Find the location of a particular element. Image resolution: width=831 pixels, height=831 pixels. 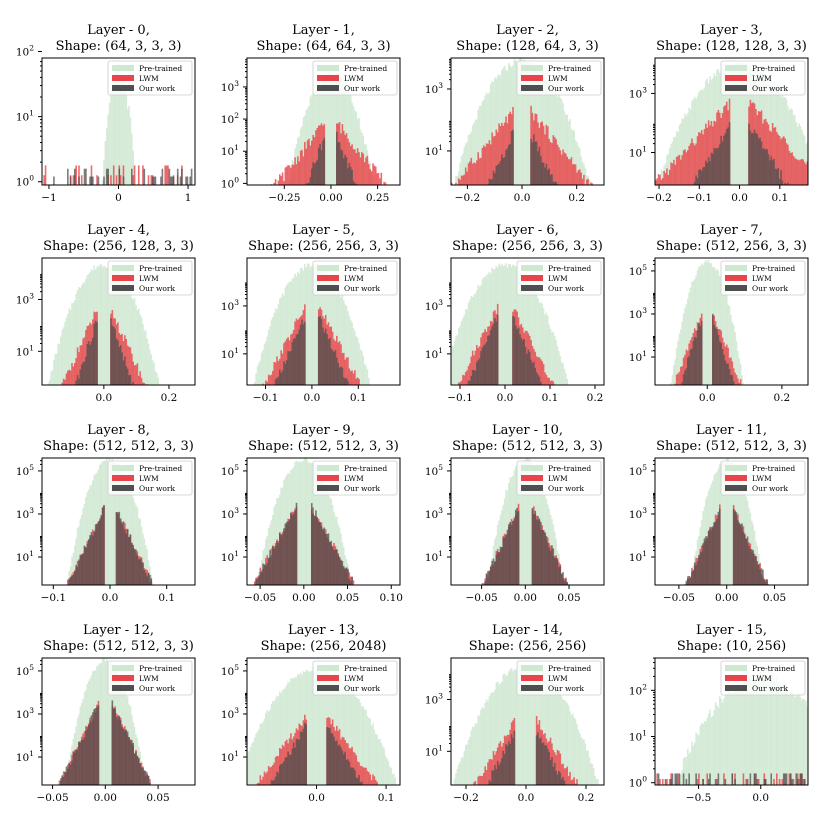

plot-frame is located at coordinates (731, 321).